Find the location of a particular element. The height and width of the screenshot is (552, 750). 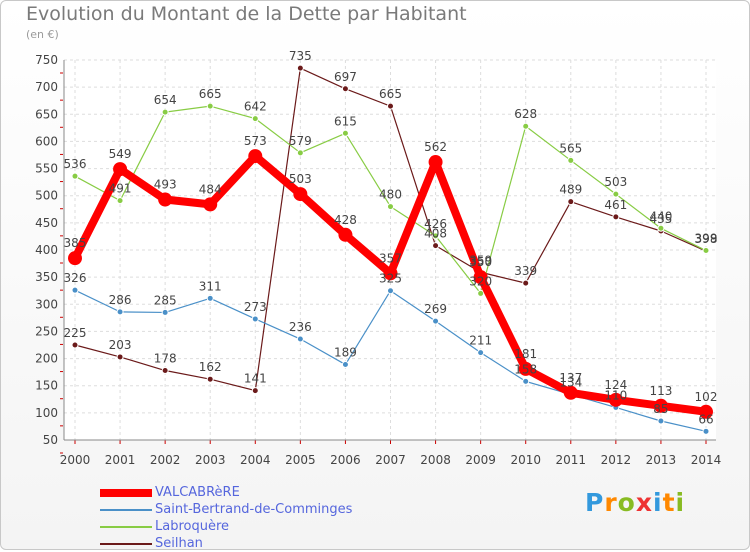

data-label-3: 141 is located at coordinates (255, 379).